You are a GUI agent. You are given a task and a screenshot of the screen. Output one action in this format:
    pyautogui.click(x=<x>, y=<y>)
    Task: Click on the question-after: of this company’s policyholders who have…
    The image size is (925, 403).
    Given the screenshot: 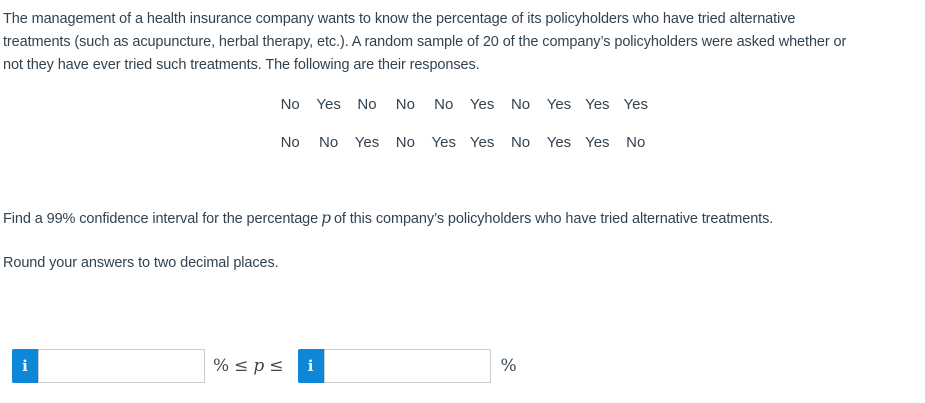 What is the action you would take?
    pyautogui.click(x=553, y=219)
    